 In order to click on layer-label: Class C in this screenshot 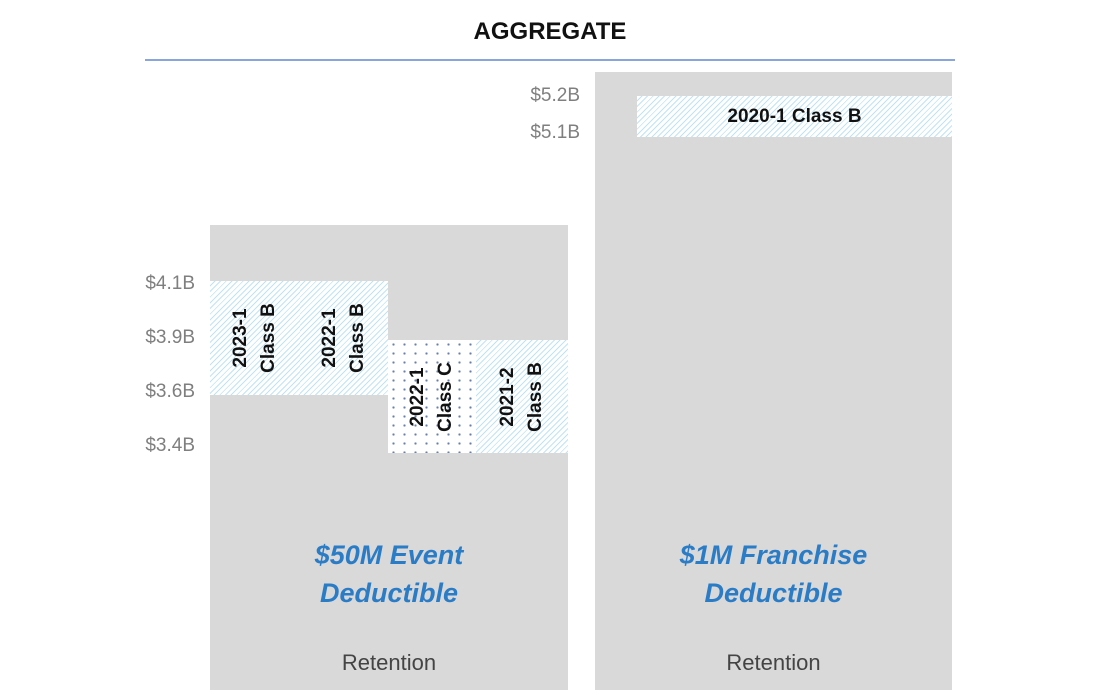, I will do `click(445, 396)`.